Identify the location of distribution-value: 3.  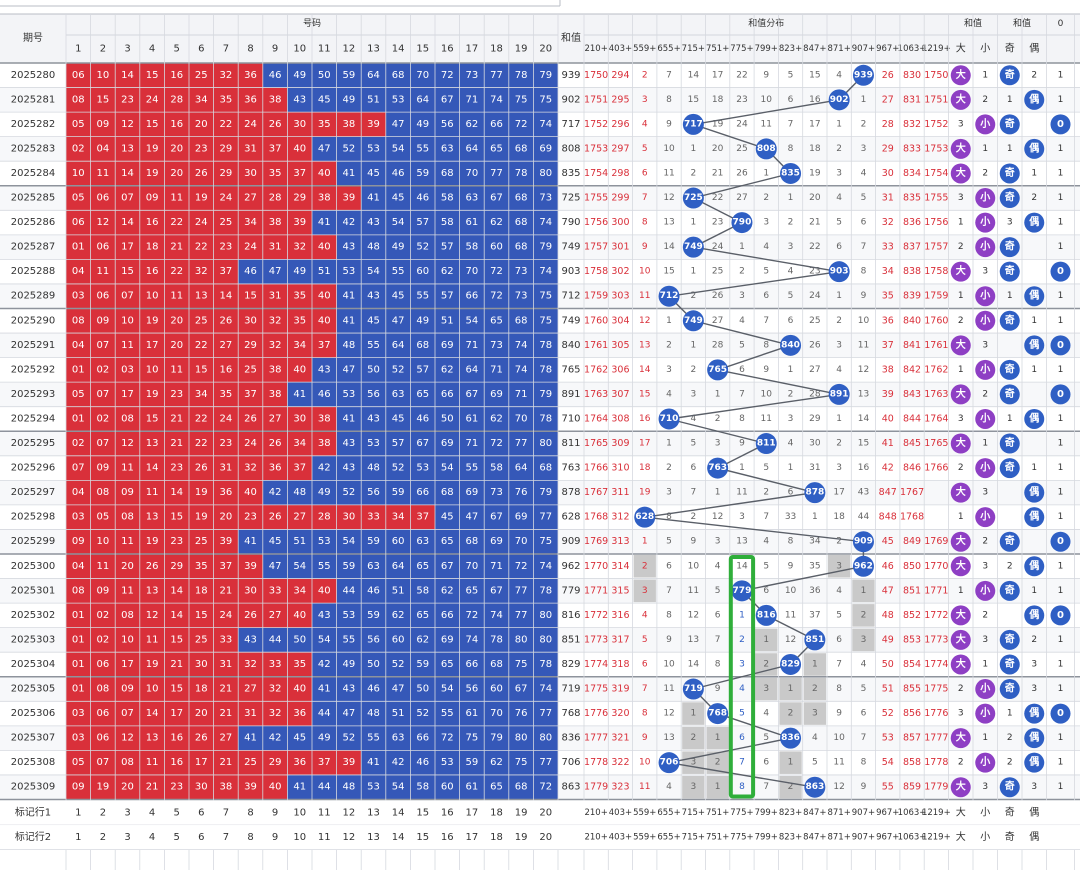
(839, 566).